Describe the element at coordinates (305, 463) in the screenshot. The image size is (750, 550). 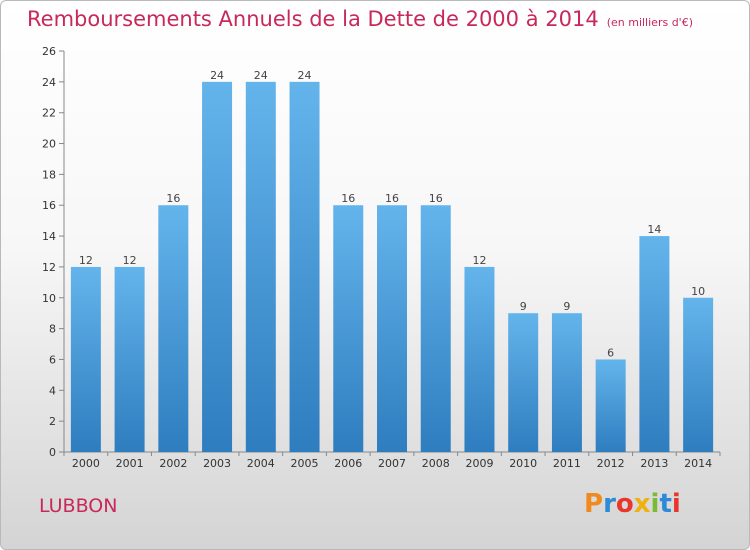
I see `x-tick-label-2005: 2005` at that location.